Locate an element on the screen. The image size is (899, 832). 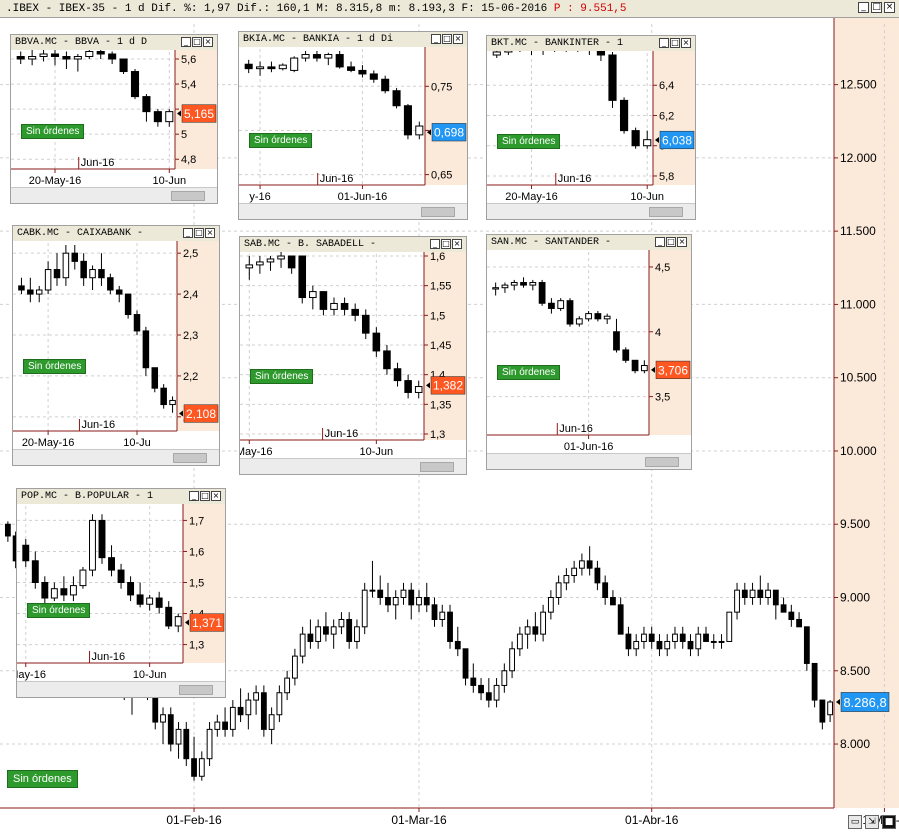
sab-mini-title: SAB.MC - B. SABADELL - is located at coordinates (353, 244).